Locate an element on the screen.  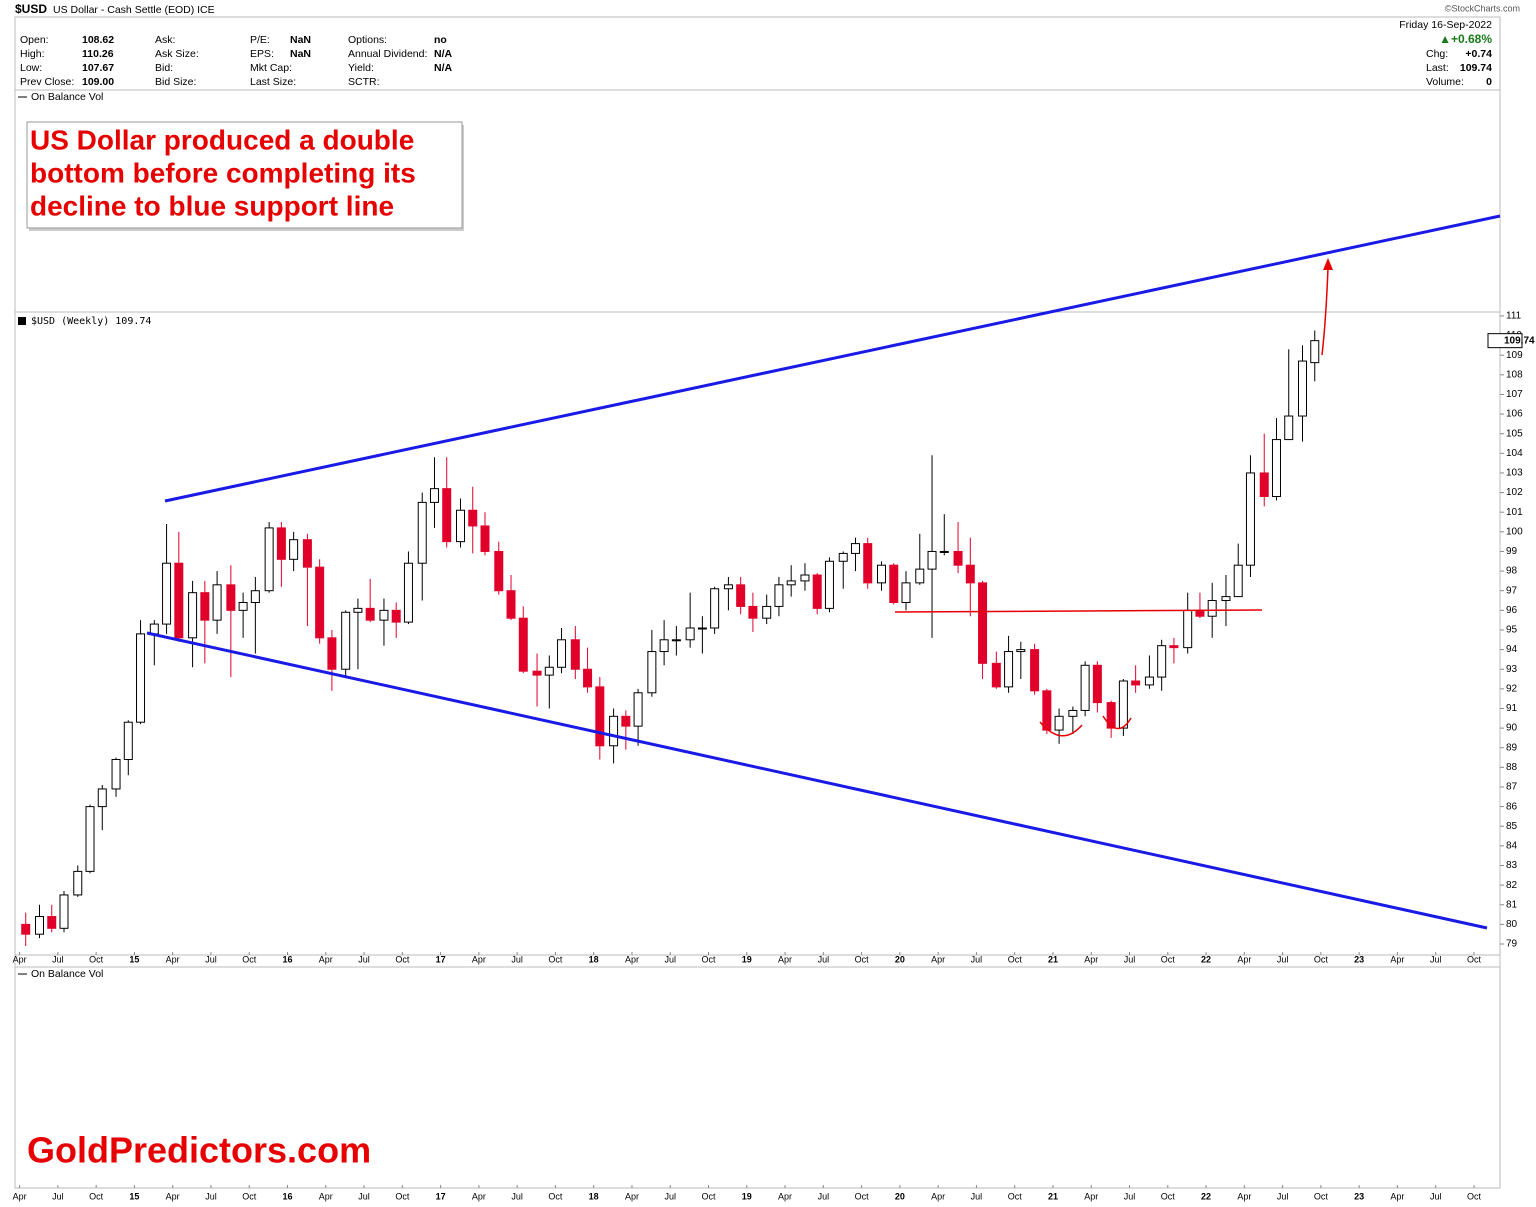
y-tick-label: 101 is located at coordinates (1514, 512).